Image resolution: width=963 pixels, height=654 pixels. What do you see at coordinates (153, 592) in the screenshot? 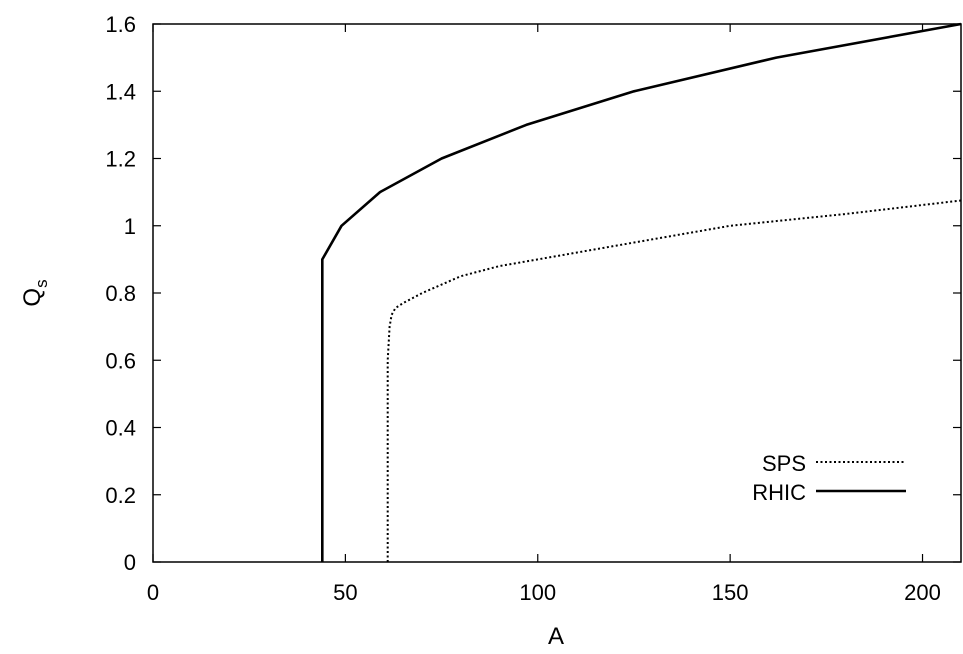
I see `x-tick-label: 0` at bounding box center [153, 592].